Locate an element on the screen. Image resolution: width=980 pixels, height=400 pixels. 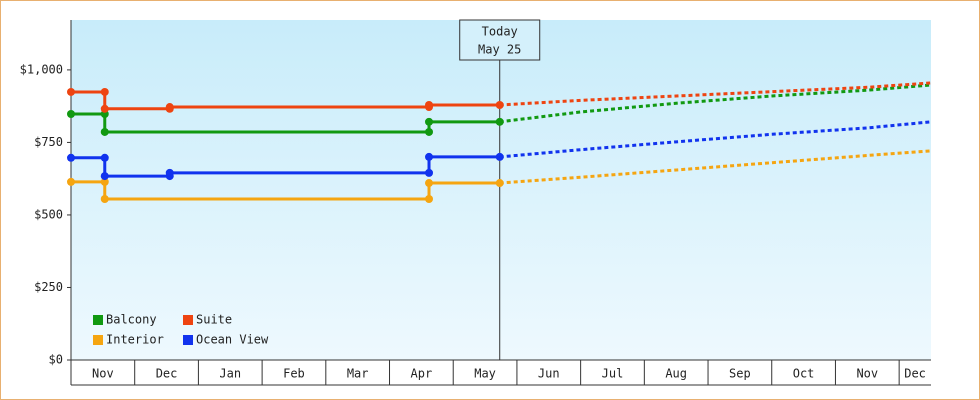
x-tick-label: May is located at coordinates (485, 374).